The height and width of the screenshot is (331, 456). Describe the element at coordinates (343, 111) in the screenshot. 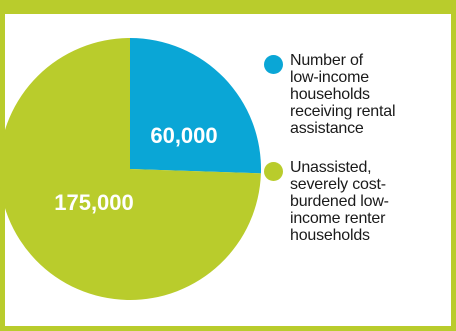

I see `legend-line: receiving rental` at that location.